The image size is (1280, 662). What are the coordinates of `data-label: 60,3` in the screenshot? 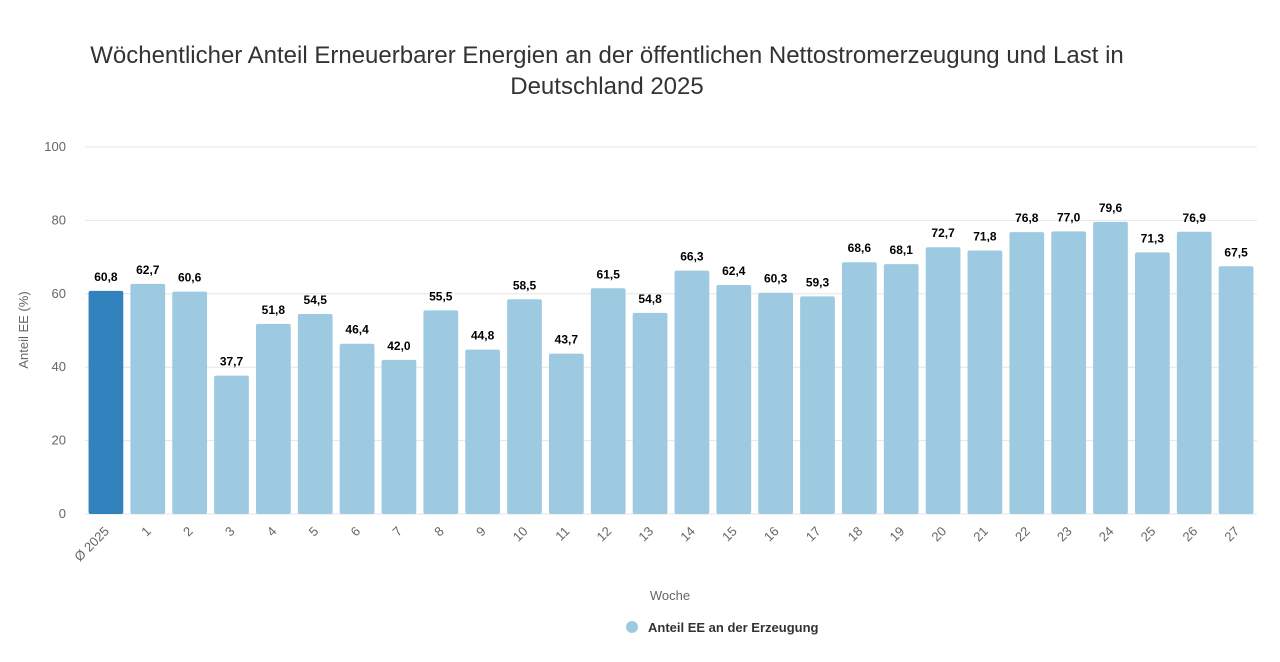 It's located at (776, 279).